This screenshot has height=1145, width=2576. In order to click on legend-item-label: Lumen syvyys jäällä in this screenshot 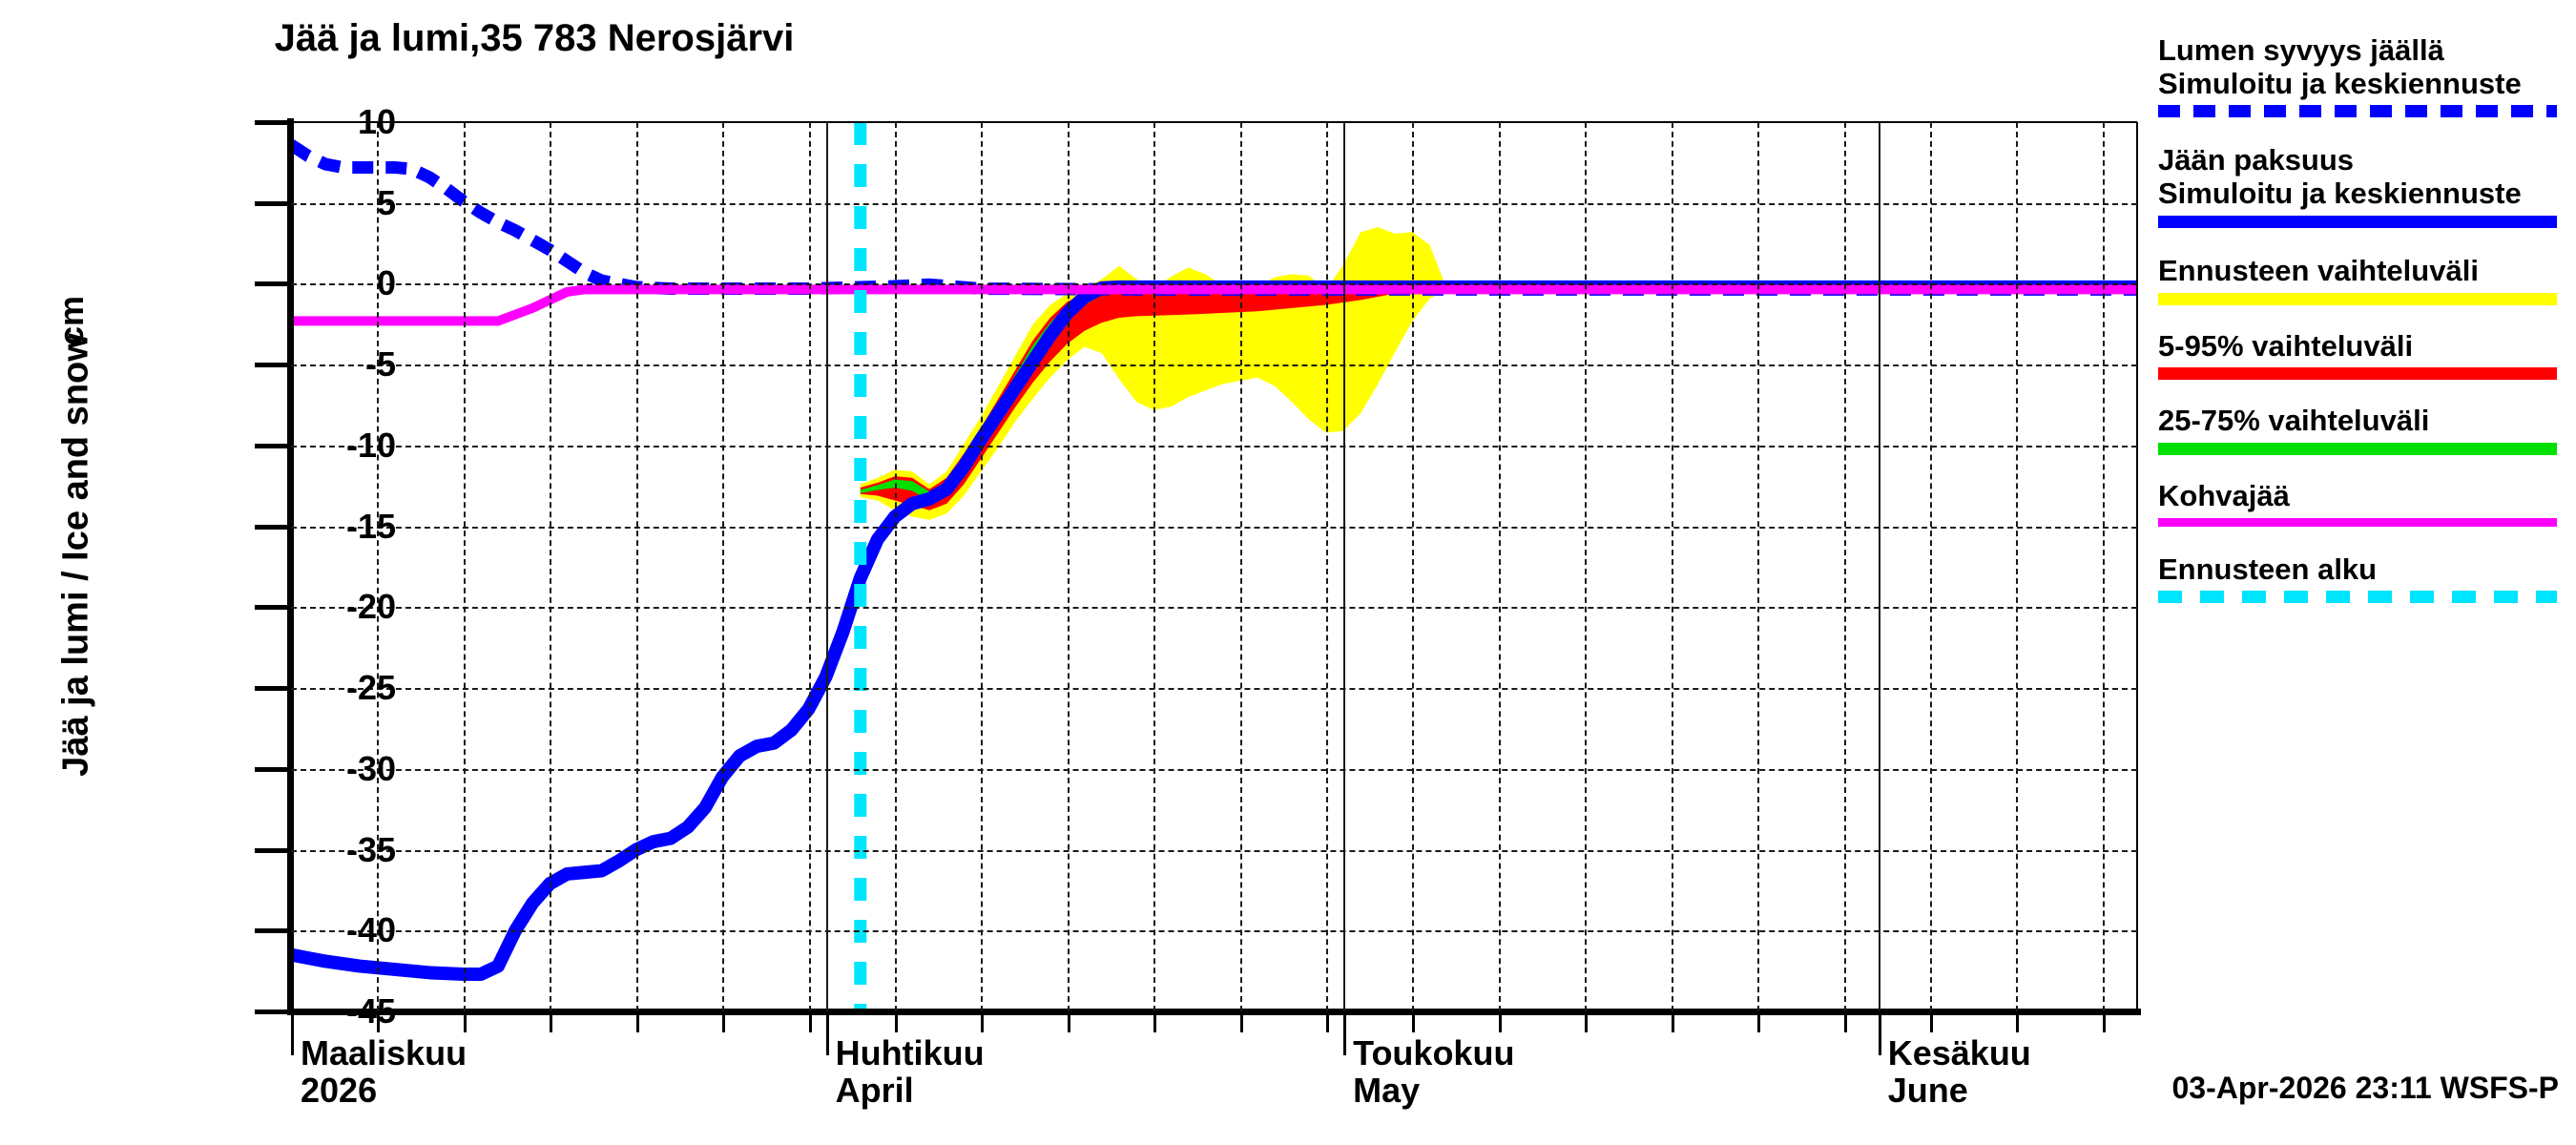, I will do `click(2301, 50)`.